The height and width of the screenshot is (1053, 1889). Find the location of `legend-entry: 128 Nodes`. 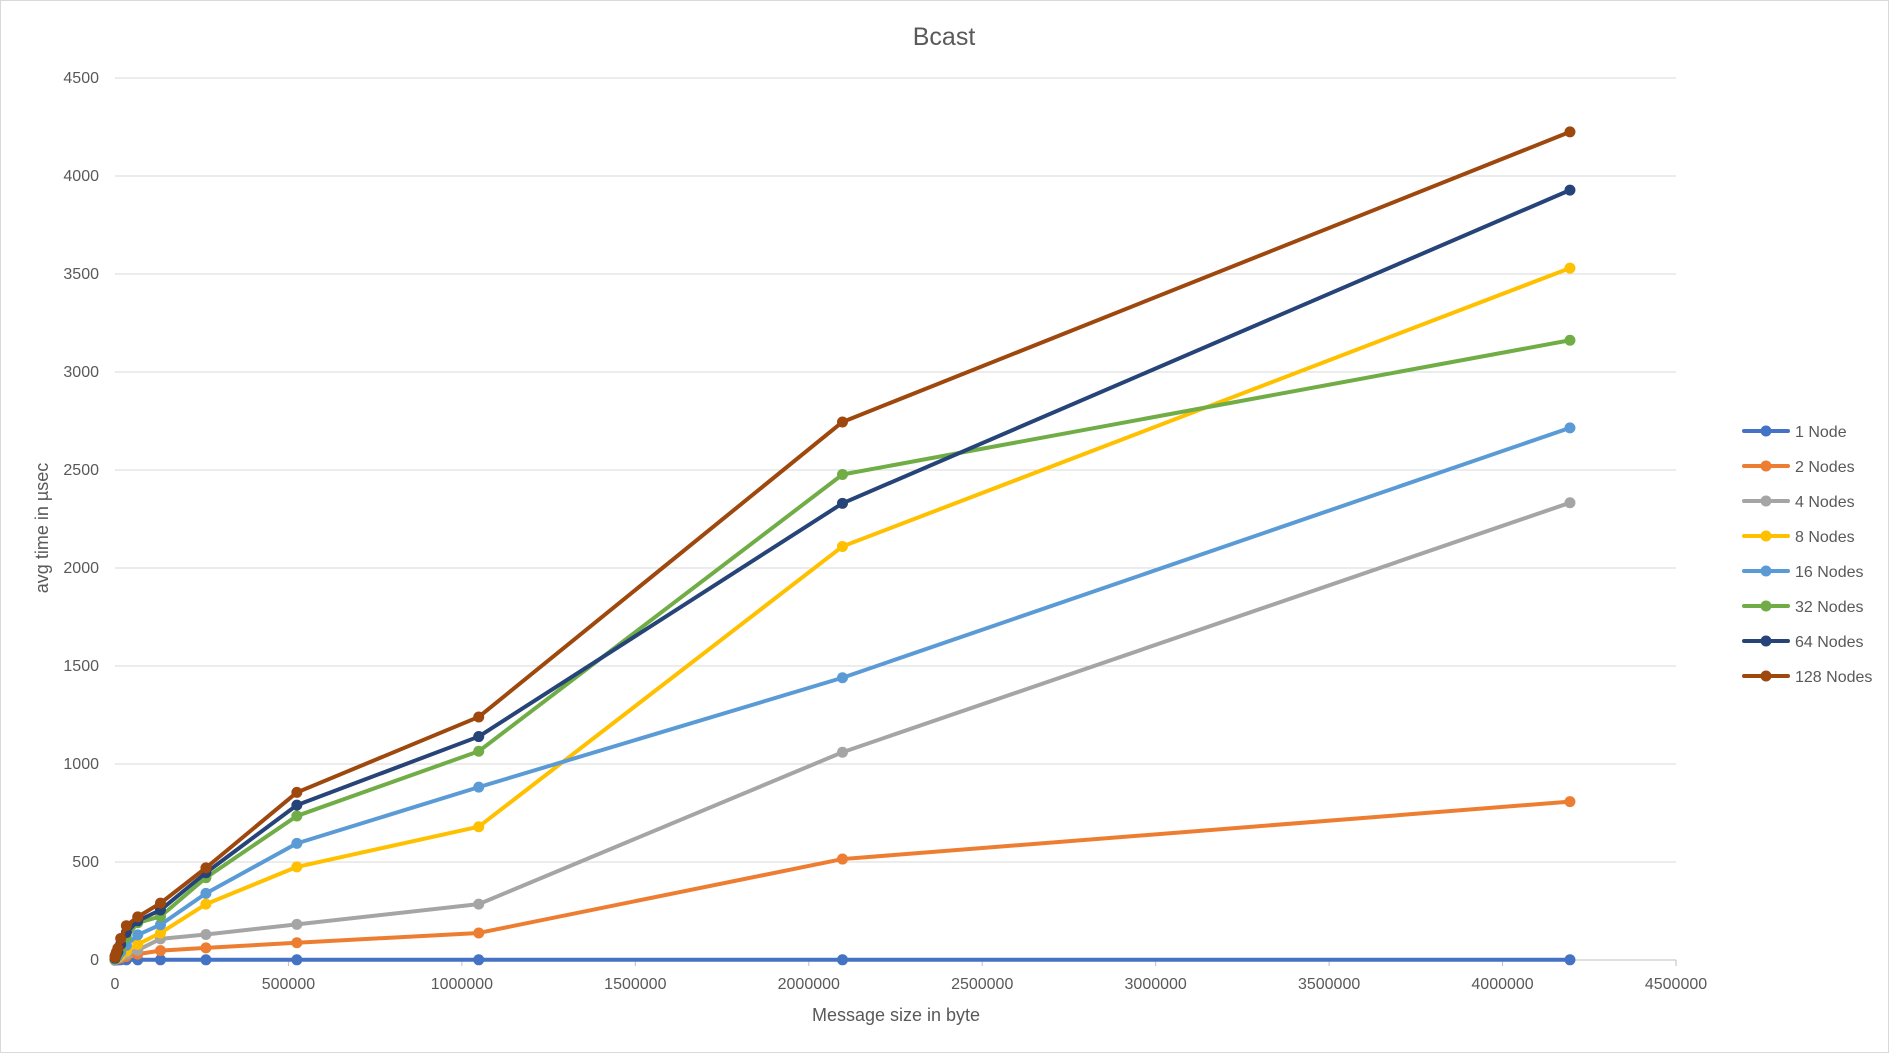

legend-entry: 128 Nodes is located at coordinates (1807, 677).